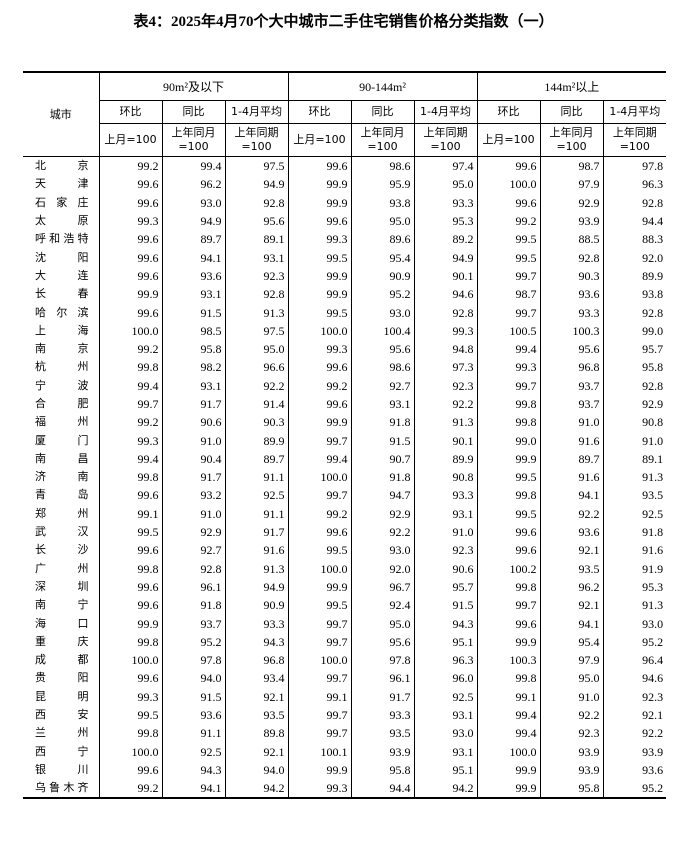 This screenshot has height=844, width=687. I want to click on city-name: 合肥, so click(62, 403).